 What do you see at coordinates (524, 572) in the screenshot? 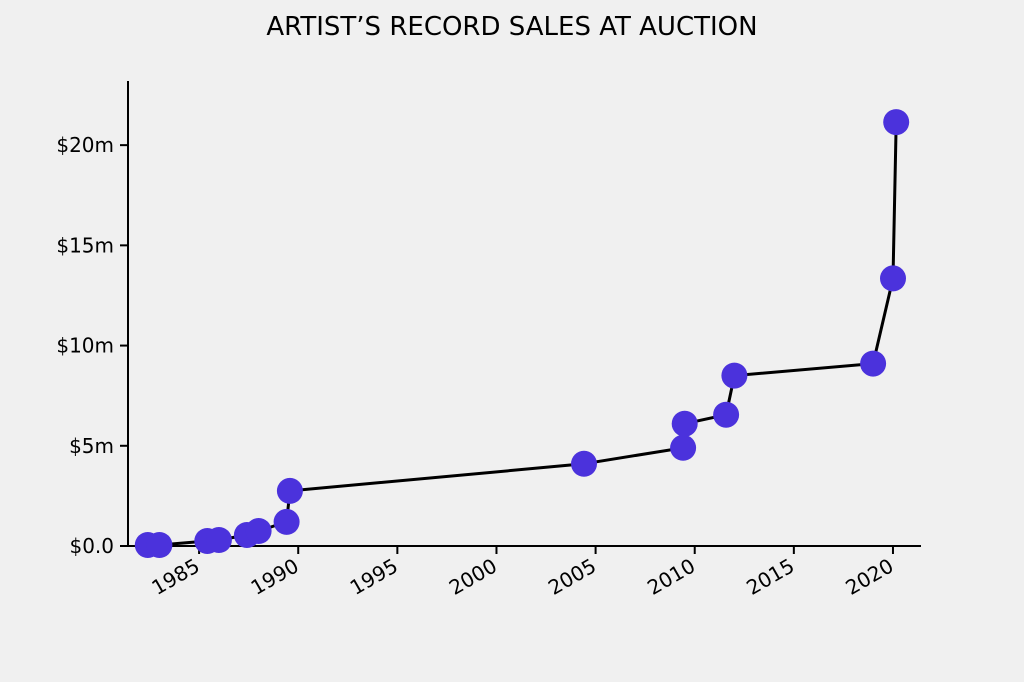
I see `x-axis: 1985 1990 1995 2000 2005 2010 2015 2020` at bounding box center [524, 572].